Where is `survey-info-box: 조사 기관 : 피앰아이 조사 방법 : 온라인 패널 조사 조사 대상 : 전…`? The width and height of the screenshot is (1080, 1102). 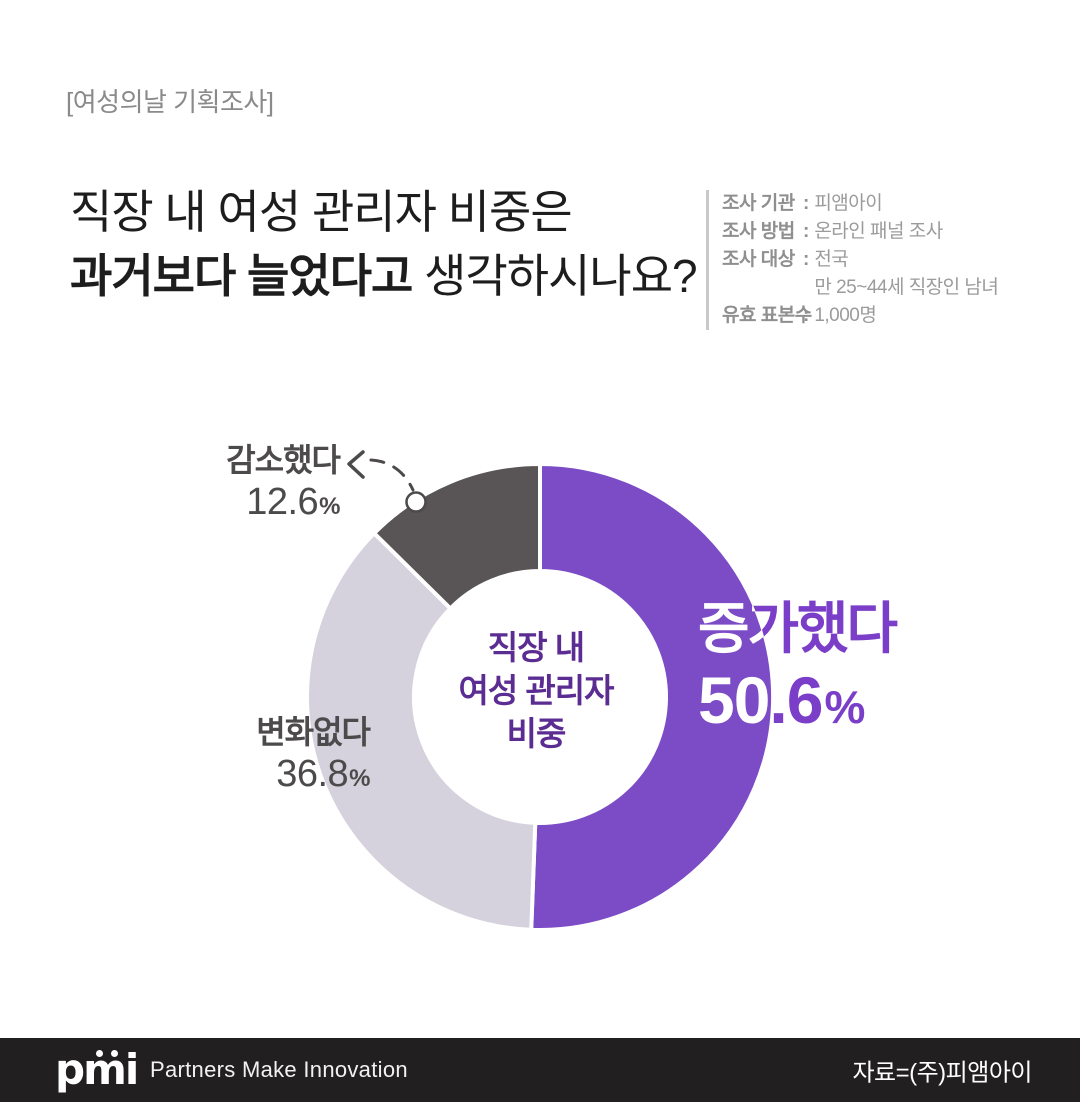
survey-info-box: 조사 기관 : 피앰아이 조사 방법 : 온라인 패널 조사 조사 대상 : 전… is located at coordinates (852, 260).